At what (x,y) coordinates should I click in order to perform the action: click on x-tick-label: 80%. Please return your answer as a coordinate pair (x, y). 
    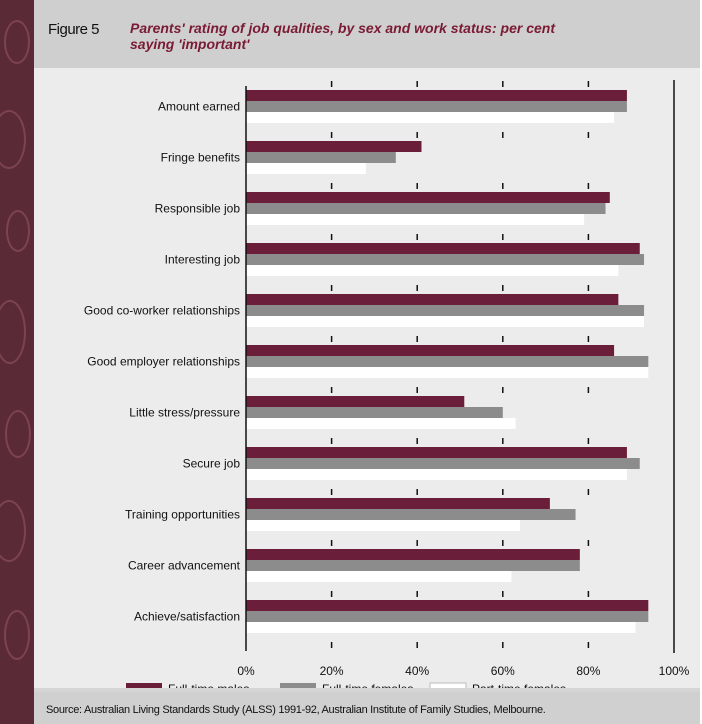
    Looking at the image, I should click on (588, 671).